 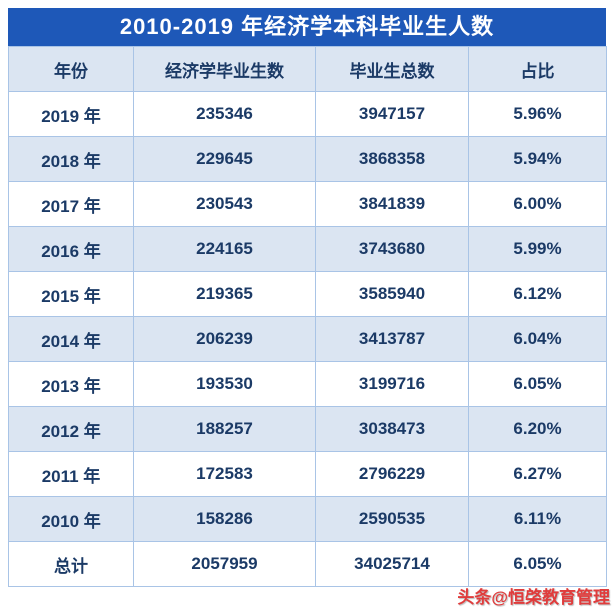 I want to click on table-title: 2010-2019 年经济学本科毕业生人数, so click(x=307, y=27).